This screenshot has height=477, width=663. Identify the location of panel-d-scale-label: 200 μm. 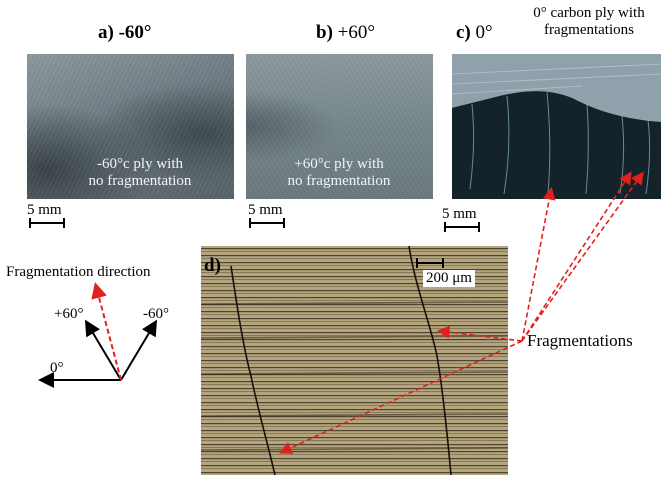
(449, 278).